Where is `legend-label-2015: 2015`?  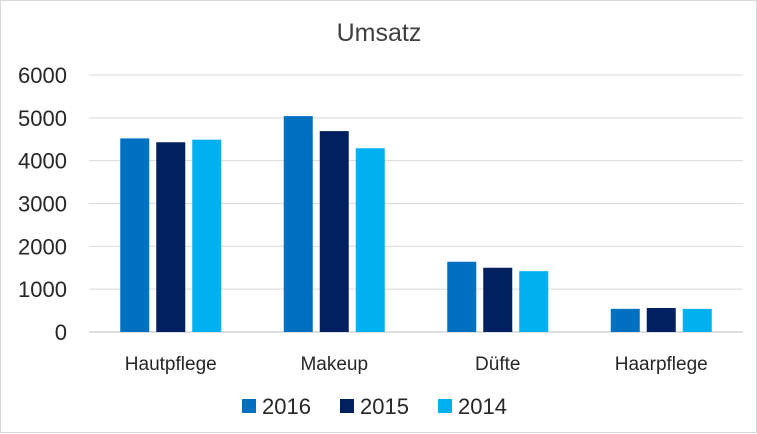
legend-label-2015: 2015 is located at coordinates (384, 406).